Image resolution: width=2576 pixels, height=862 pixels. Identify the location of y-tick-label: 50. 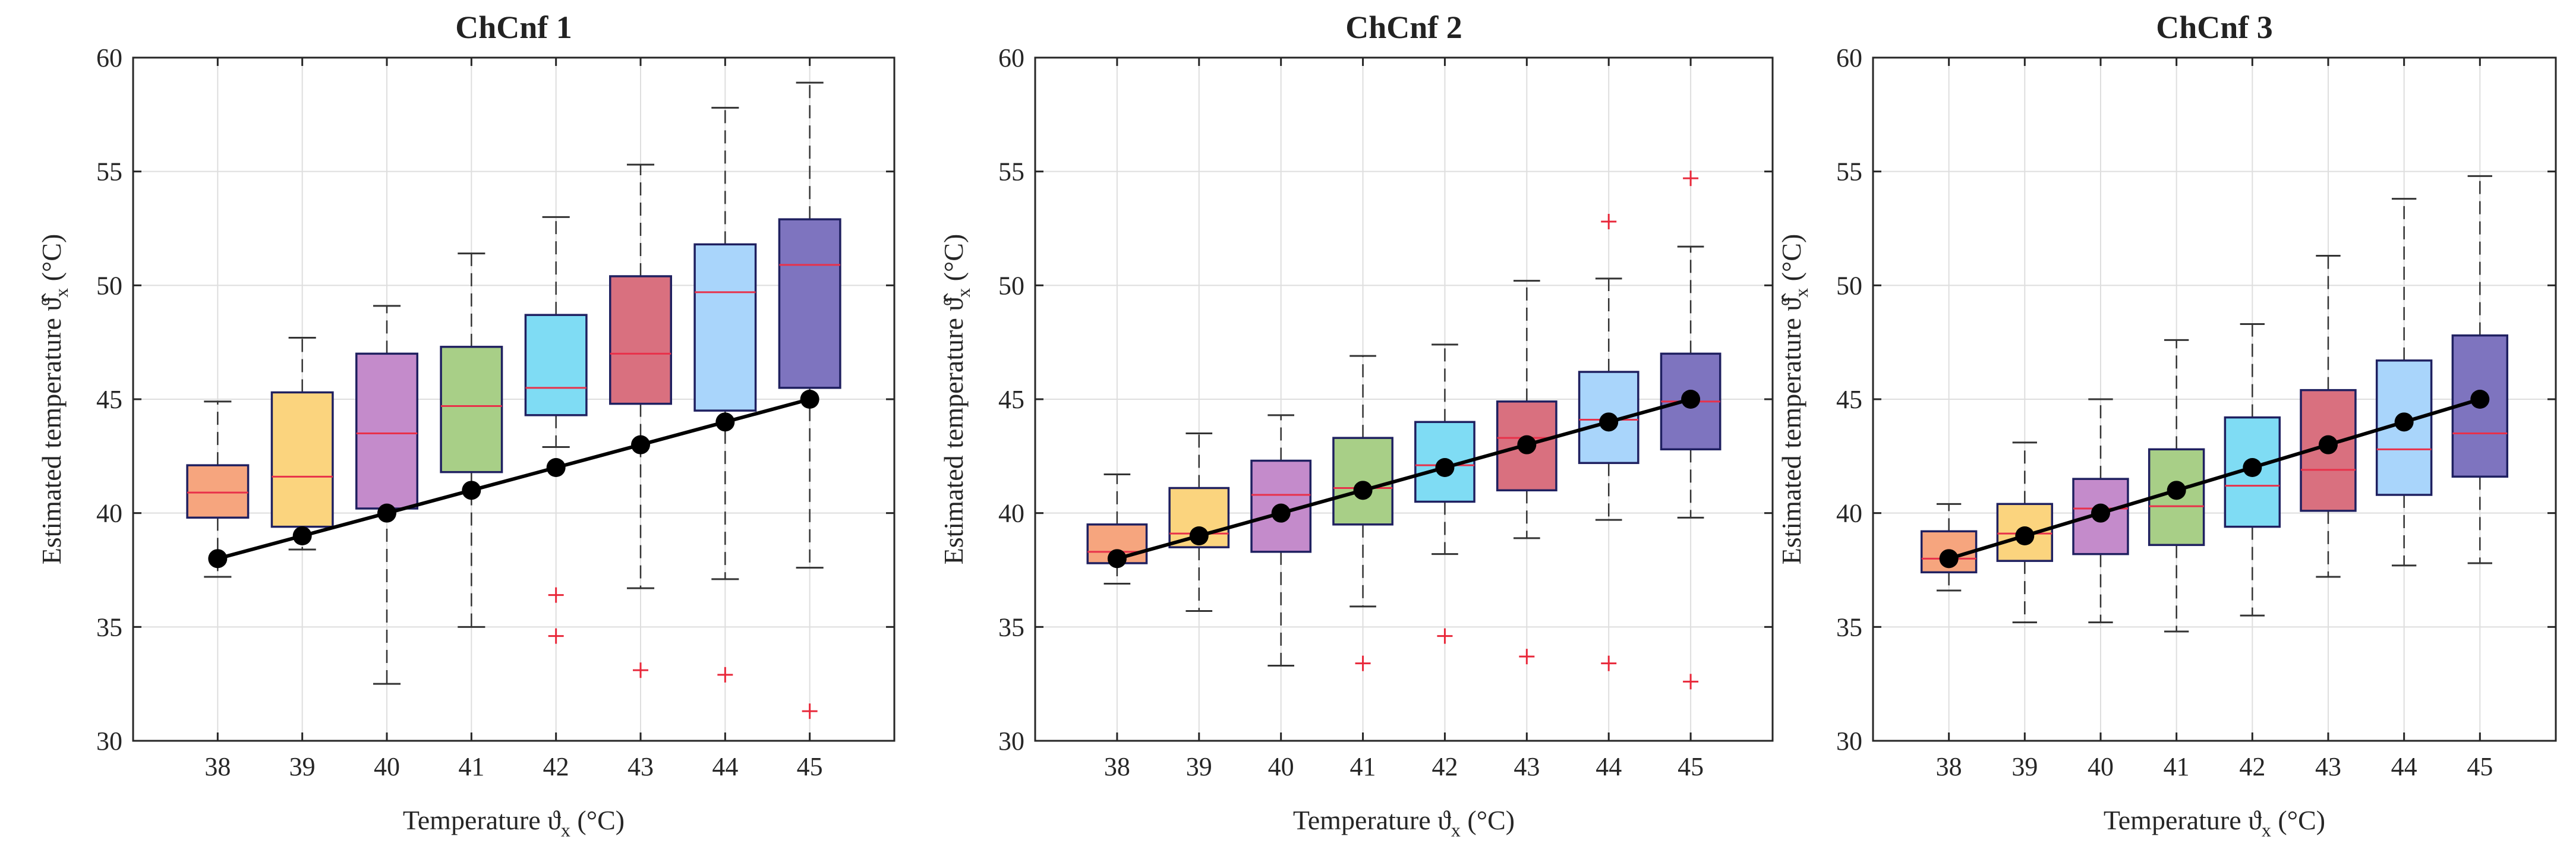
(109, 285).